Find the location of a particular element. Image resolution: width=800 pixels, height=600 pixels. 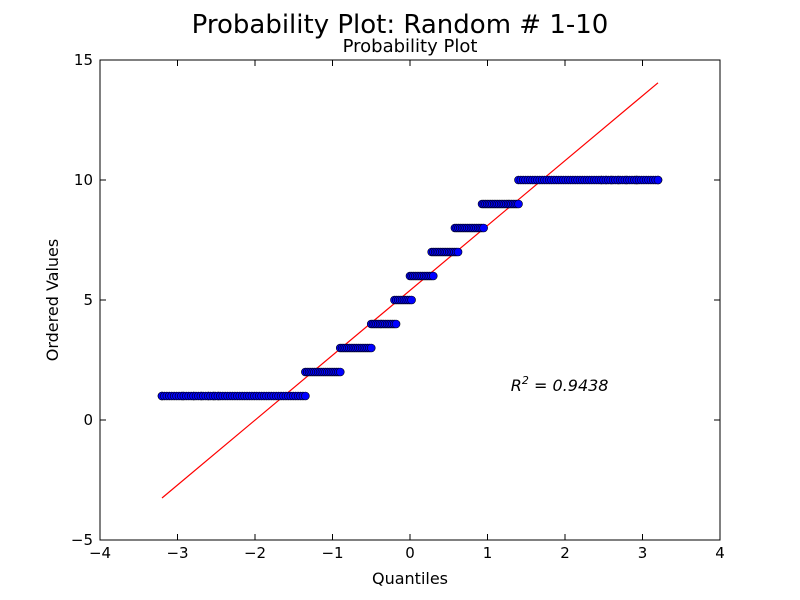

x-tick-label: −1 is located at coordinates (332, 553).